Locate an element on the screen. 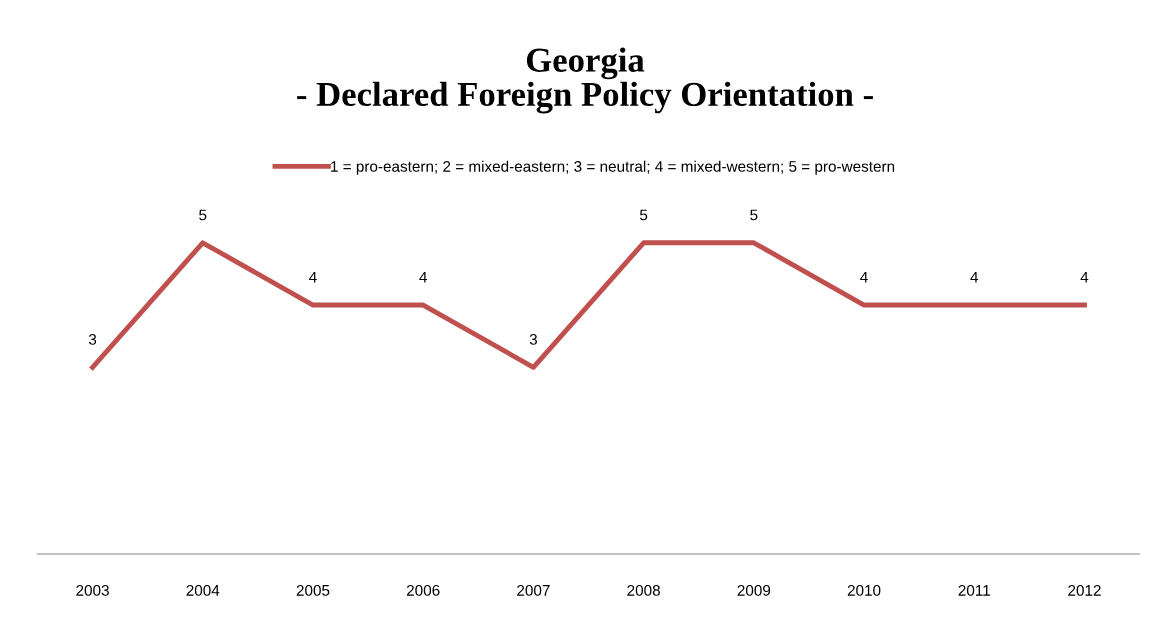 The height and width of the screenshot is (619, 1170). x-tick-label: 2009 is located at coordinates (754, 590).